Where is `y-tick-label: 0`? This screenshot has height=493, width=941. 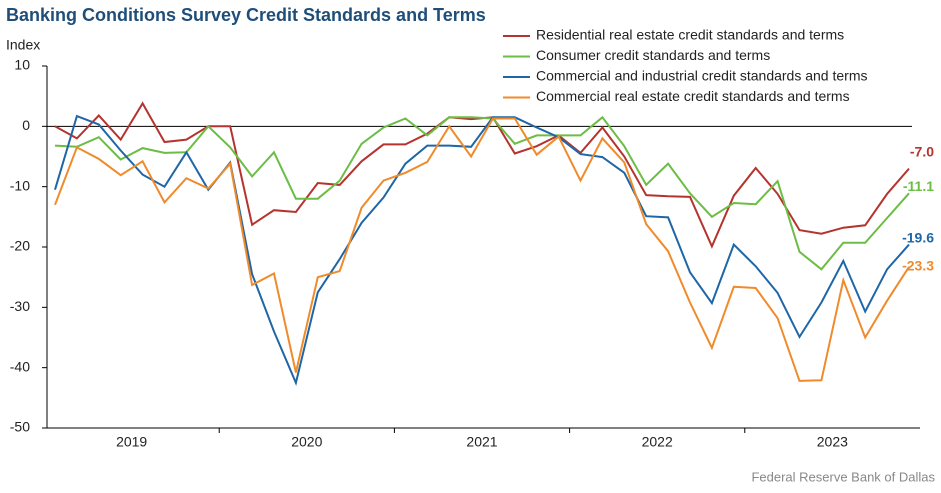 y-tick-label: 0 is located at coordinates (26, 125).